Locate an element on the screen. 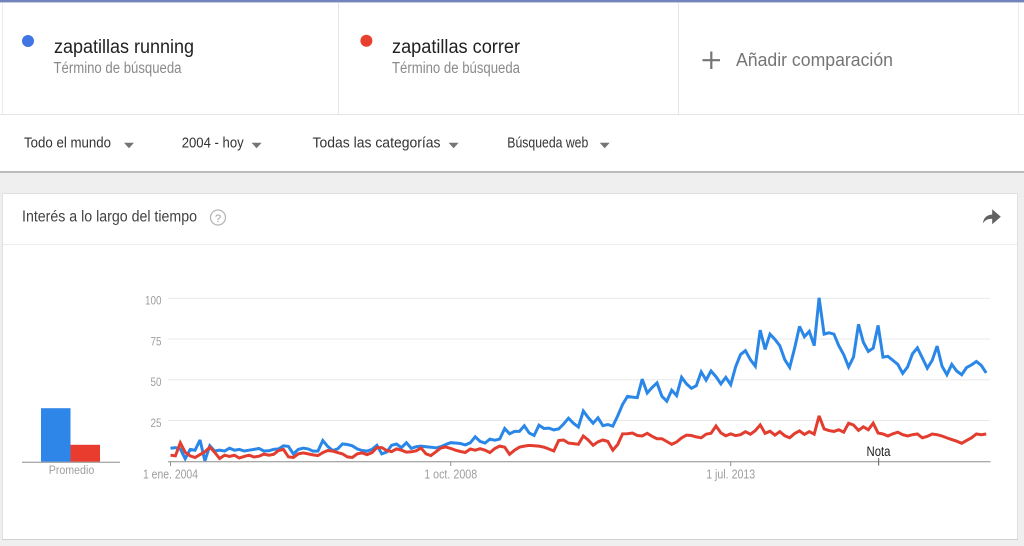 The width and height of the screenshot is (1024, 546). svg-text: Interés a lo largo del tiempo is located at coordinates (109, 217).